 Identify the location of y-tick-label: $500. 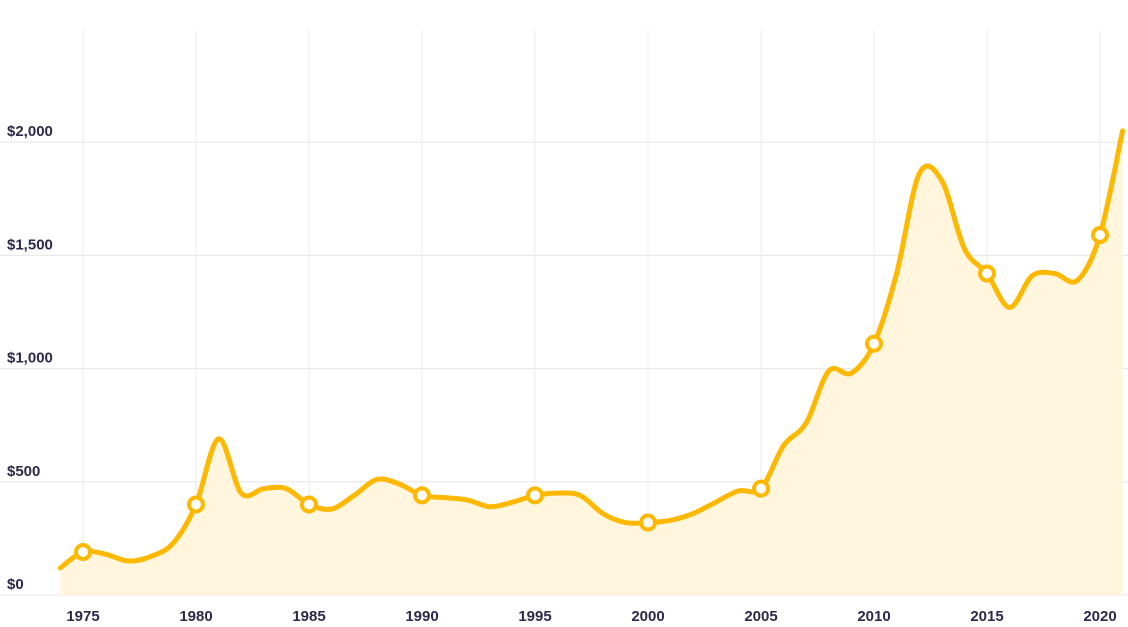
(23, 471).